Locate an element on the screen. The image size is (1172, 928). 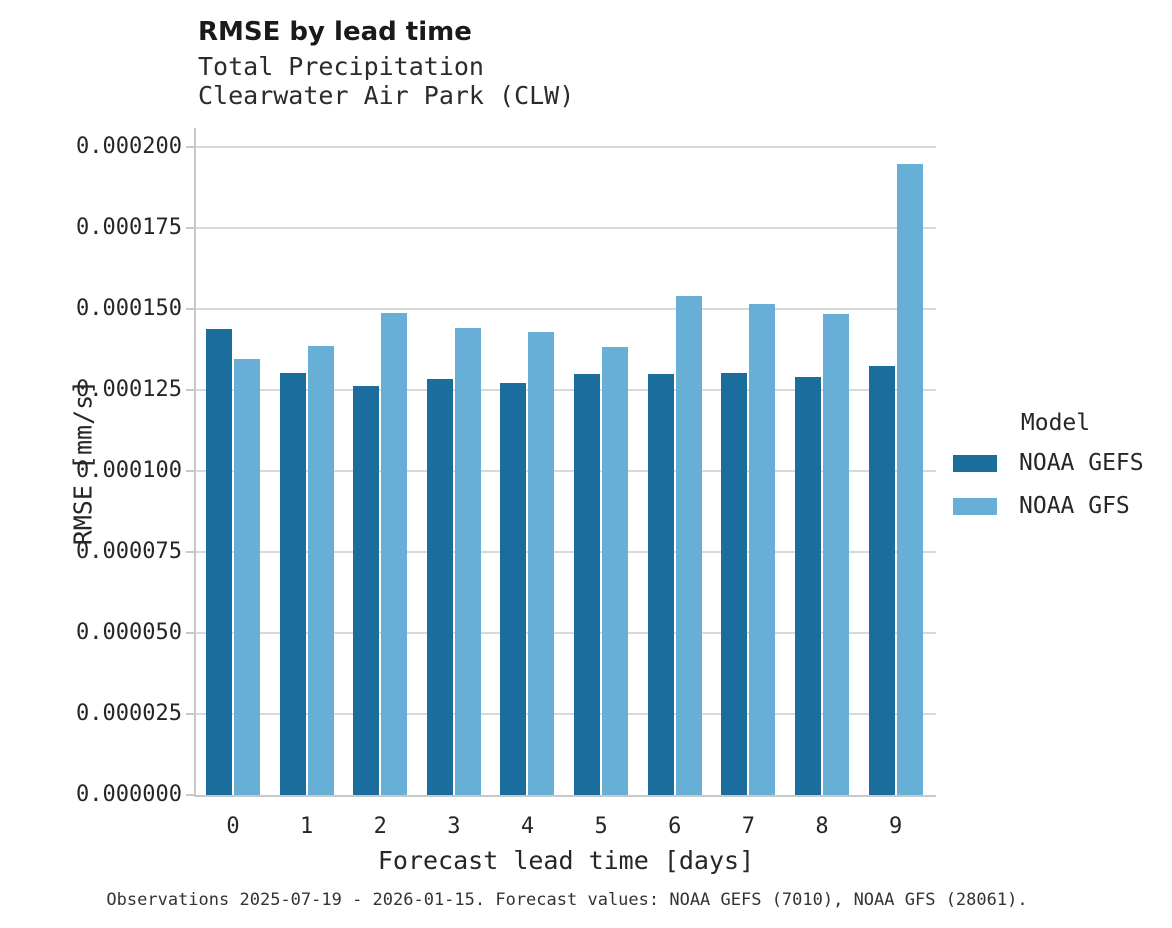
legend: Model NOAA GEFS NOAA GFS is located at coordinates (1055, 473).